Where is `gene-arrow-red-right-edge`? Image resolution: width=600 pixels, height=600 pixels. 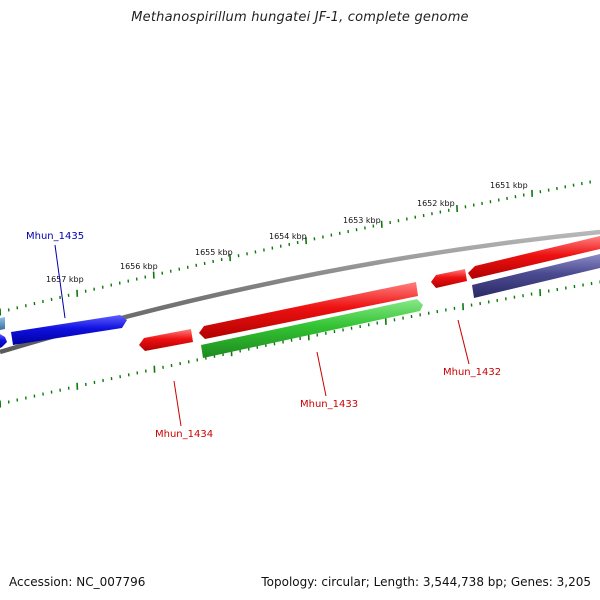 gene-arrow-red-right-edge is located at coordinates (534, 257).